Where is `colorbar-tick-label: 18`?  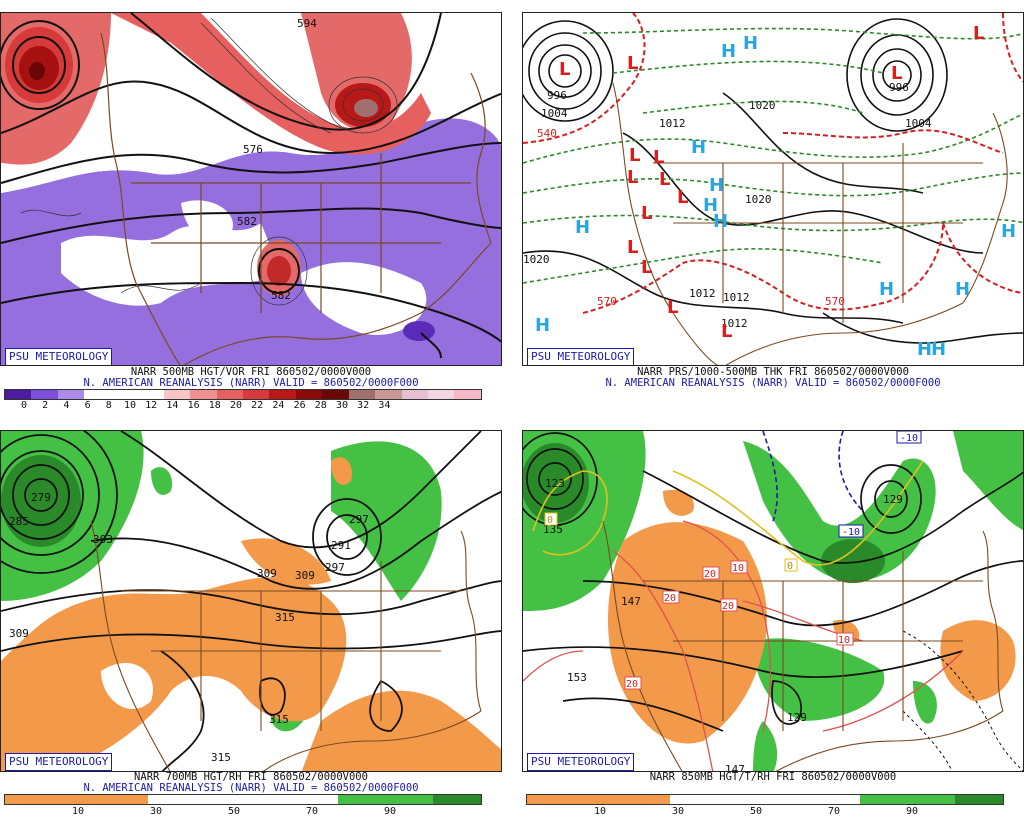
colorbar-tick-label: 18 is located at coordinates (214, 405).